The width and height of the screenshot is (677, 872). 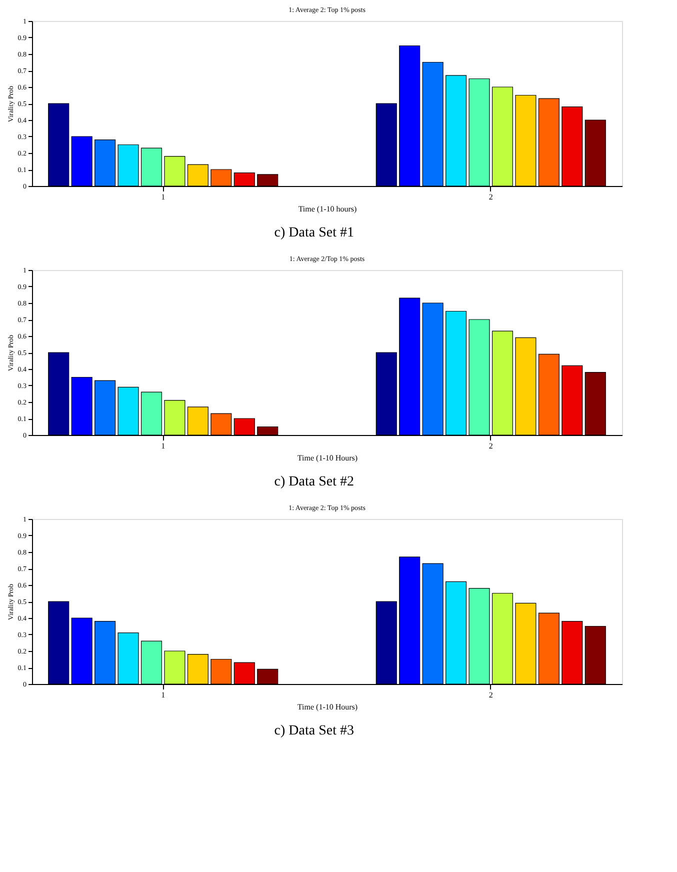 What do you see at coordinates (314, 482) in the screenshot?
I see `text: c) Data Set #2` at bounding box center [314, 482].